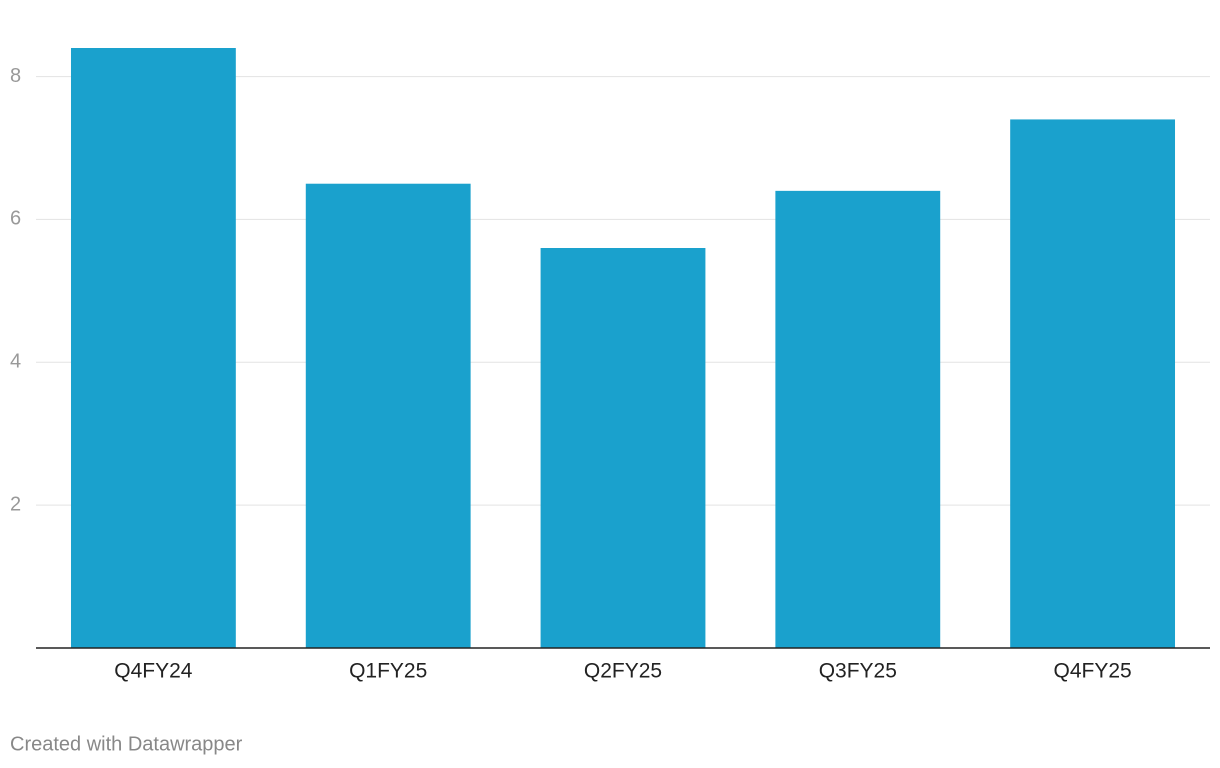 The height and width of the screenshot is (768, 1220). I want to click on x-tick-label: Q2FY25, so click(623, 671).